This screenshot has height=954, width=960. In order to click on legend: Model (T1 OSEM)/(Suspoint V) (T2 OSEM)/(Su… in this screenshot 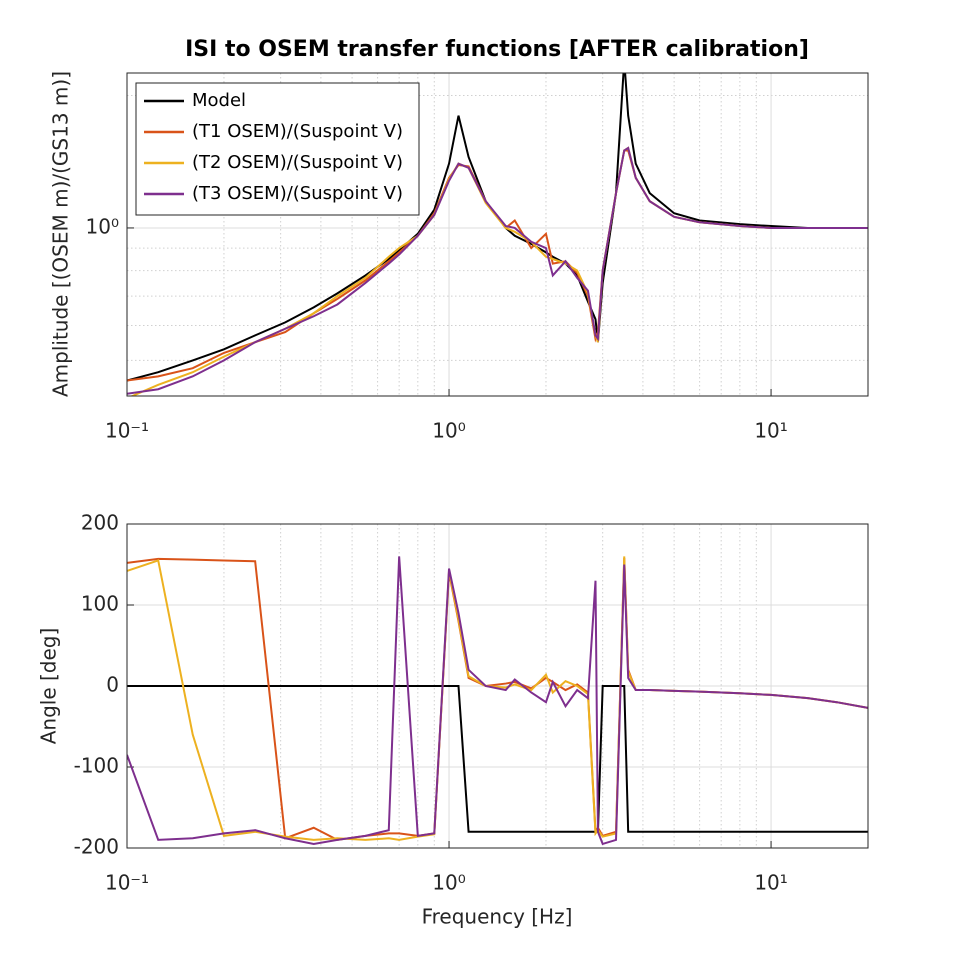, I will do `click(277, 149)`.